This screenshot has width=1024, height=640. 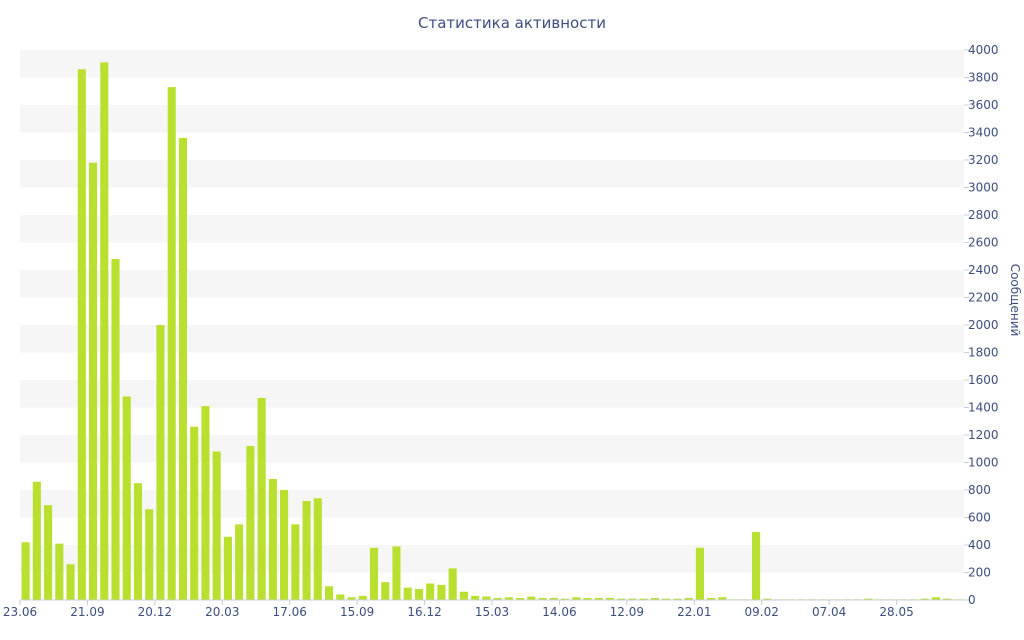 What do you see at coordinates (983, 78) in the screenshot?
I see `y-tick-label: 3800` at bounding box center [983, 78].